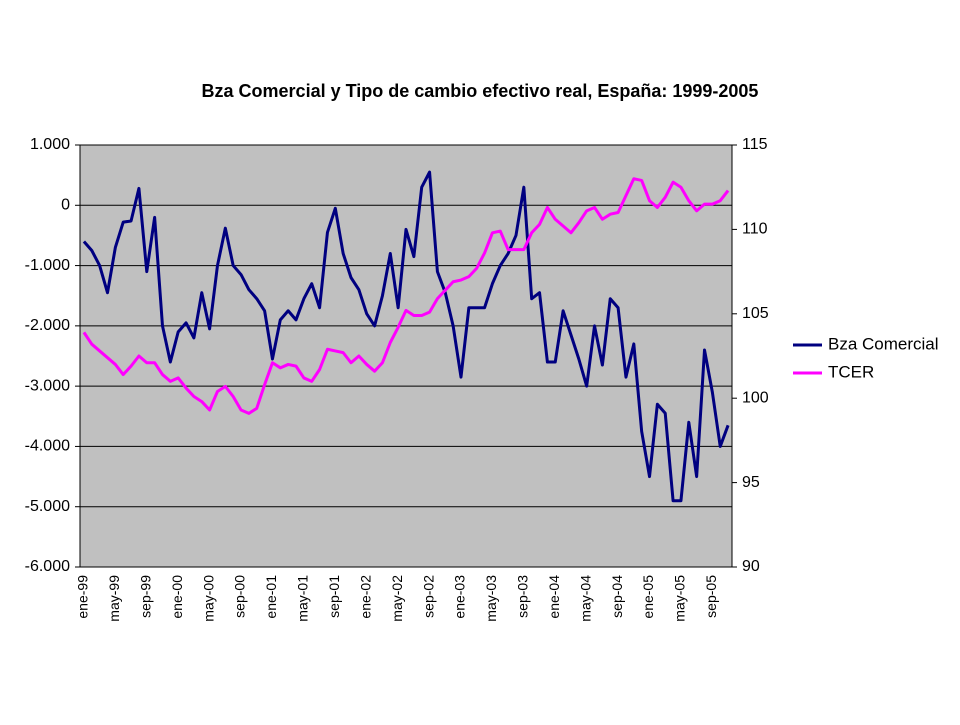 This screenshot has width=960, height=725. What do you see at coordinates (50, 144) in the screenshot?
I see `y-tick-label: 1.000` at bounding box center [50, 144].